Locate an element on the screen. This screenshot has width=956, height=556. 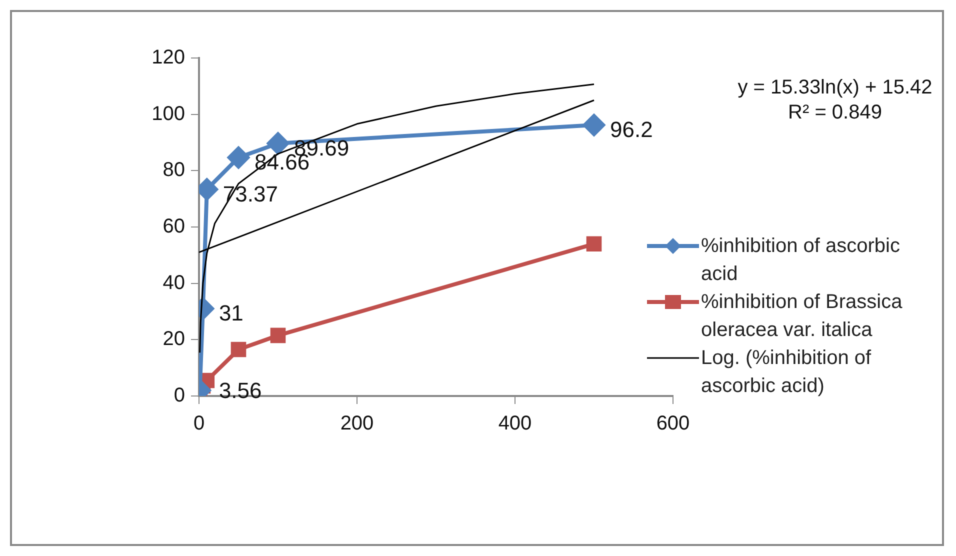
y-tick-label: 40 is located at coordinates (173, 283).